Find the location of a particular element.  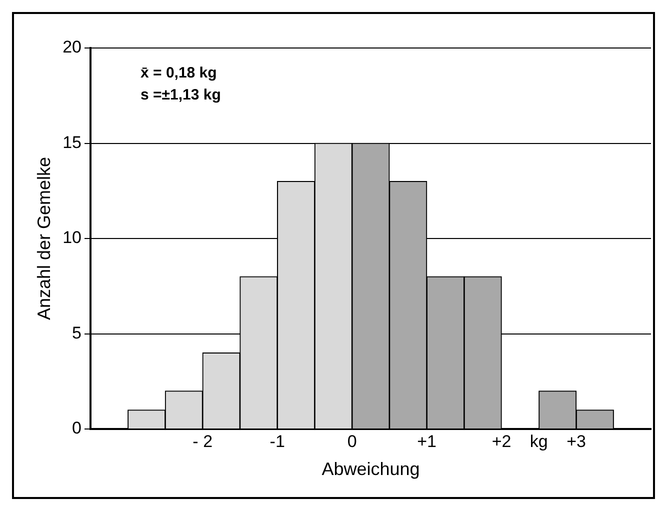

x-tick-label: -1 is located at coordinates (277, 441).